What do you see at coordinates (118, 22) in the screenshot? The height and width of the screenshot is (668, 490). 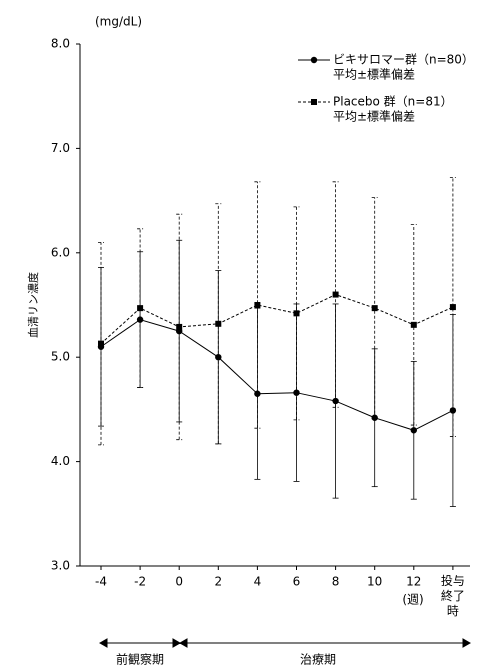 I see `y-unit: (mg/dL)` at bounding box center [118, 22].